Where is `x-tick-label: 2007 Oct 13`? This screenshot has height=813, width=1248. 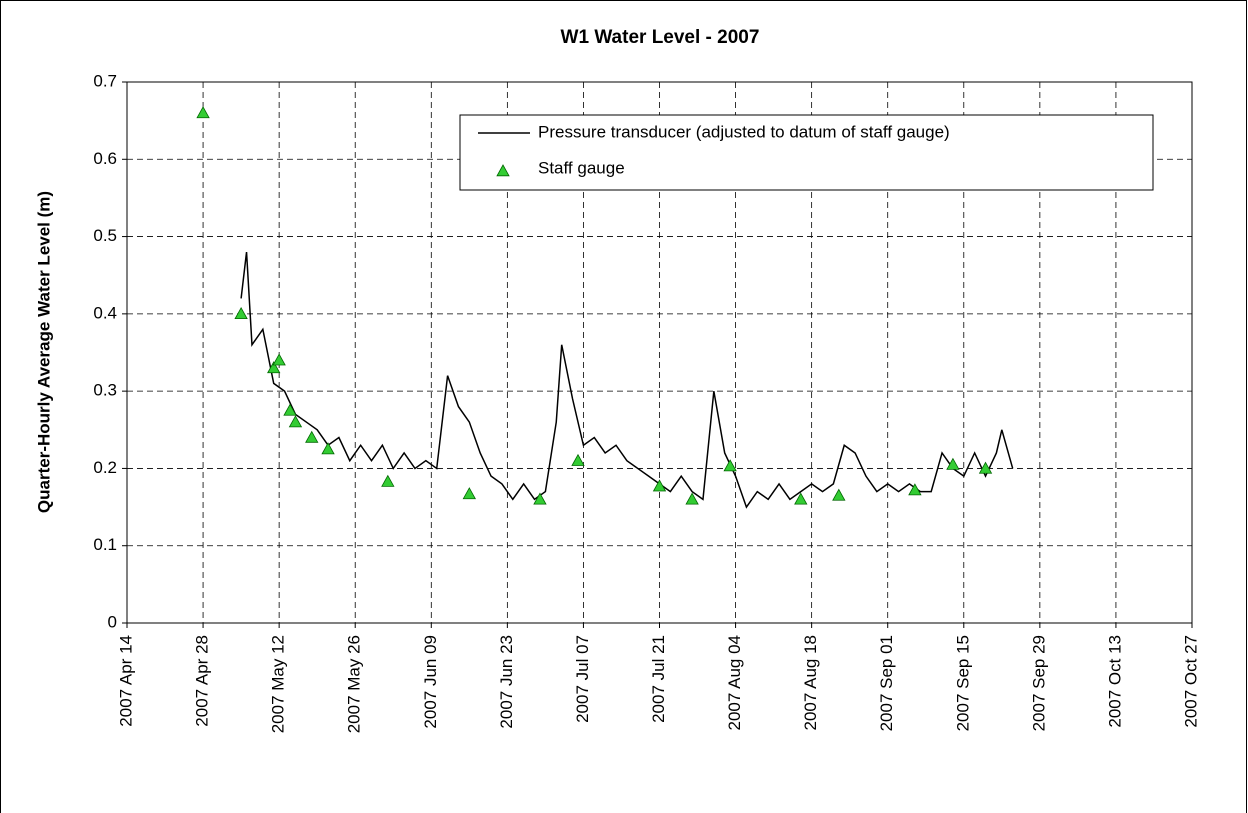
x-tick-label: 2007 Oct 13 is located at coordinates (1114, 681).